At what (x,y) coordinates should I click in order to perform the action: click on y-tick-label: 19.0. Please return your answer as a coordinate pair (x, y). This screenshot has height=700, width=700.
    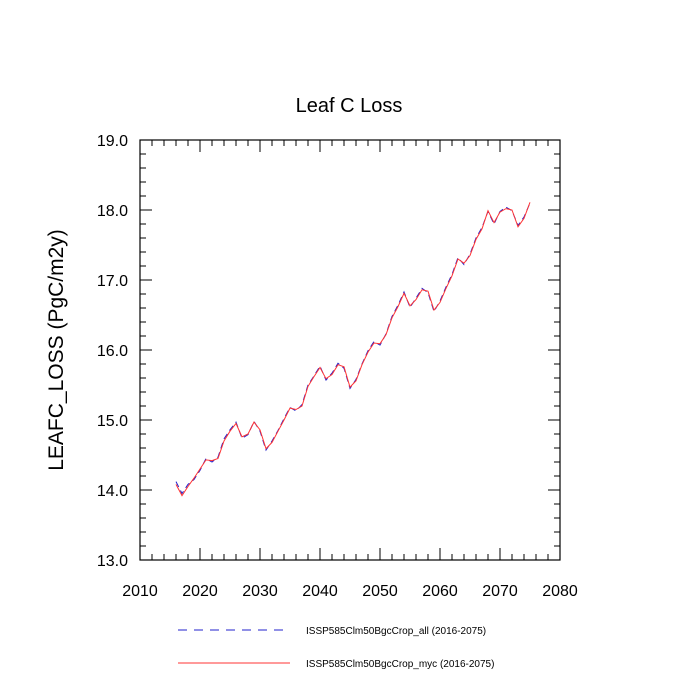
    Looking at the image, I should click on (112, 141).